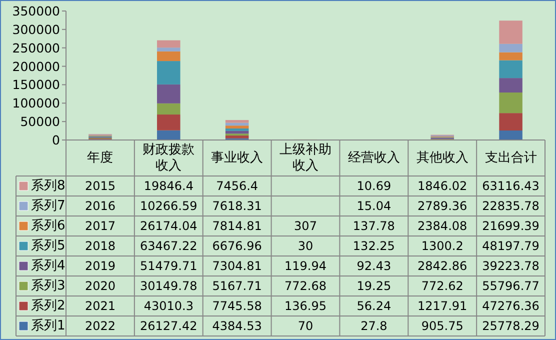 The height and width of the screenshot is (340, 556). I want to click on data-label: 2015, so click(100, 186).